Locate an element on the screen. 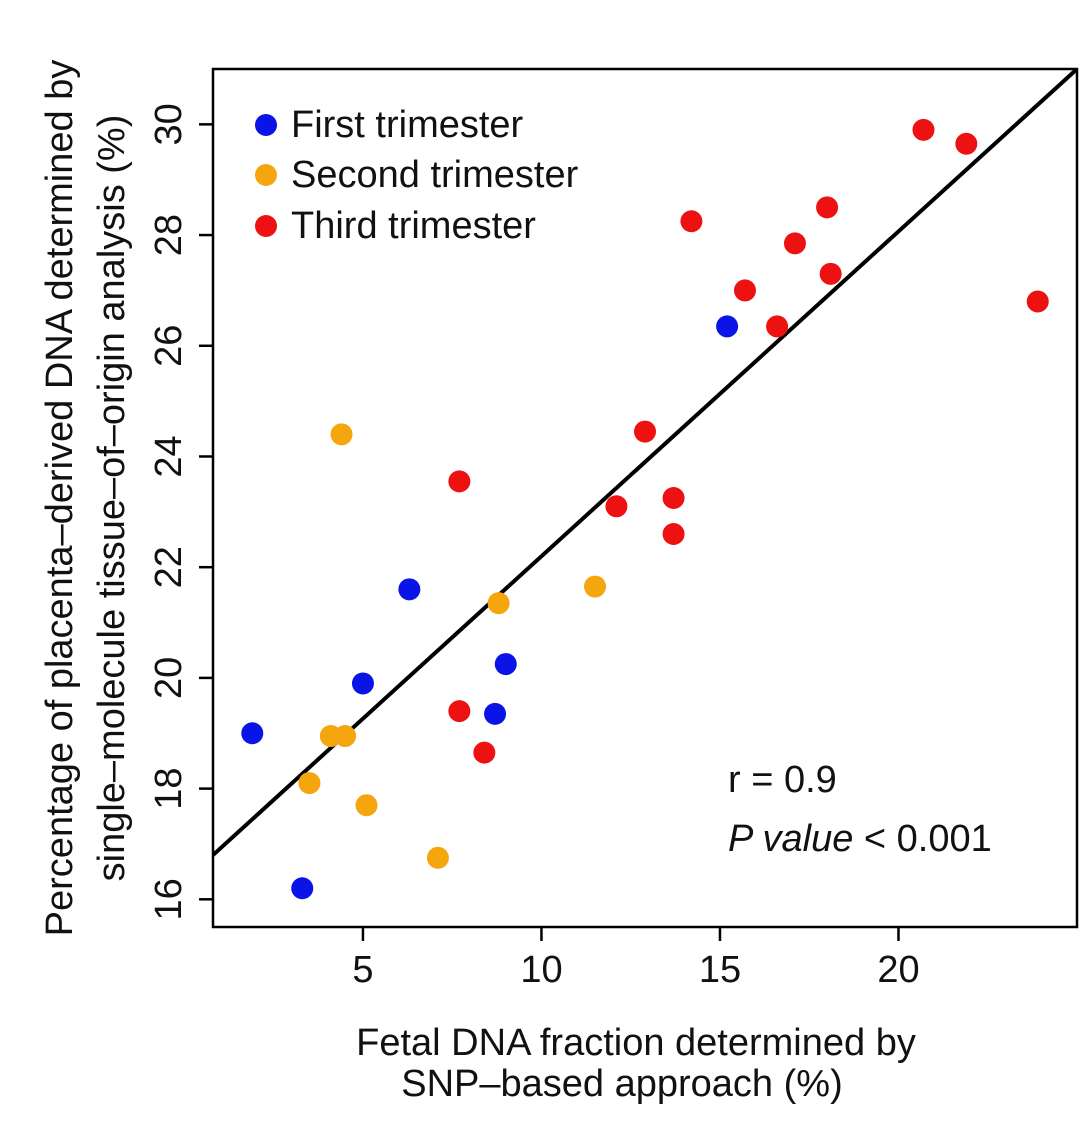 This screenshot has height=1133, width=1080. x-axis-ticks: 5 10 15 20 is located at coordinates (636, 959).